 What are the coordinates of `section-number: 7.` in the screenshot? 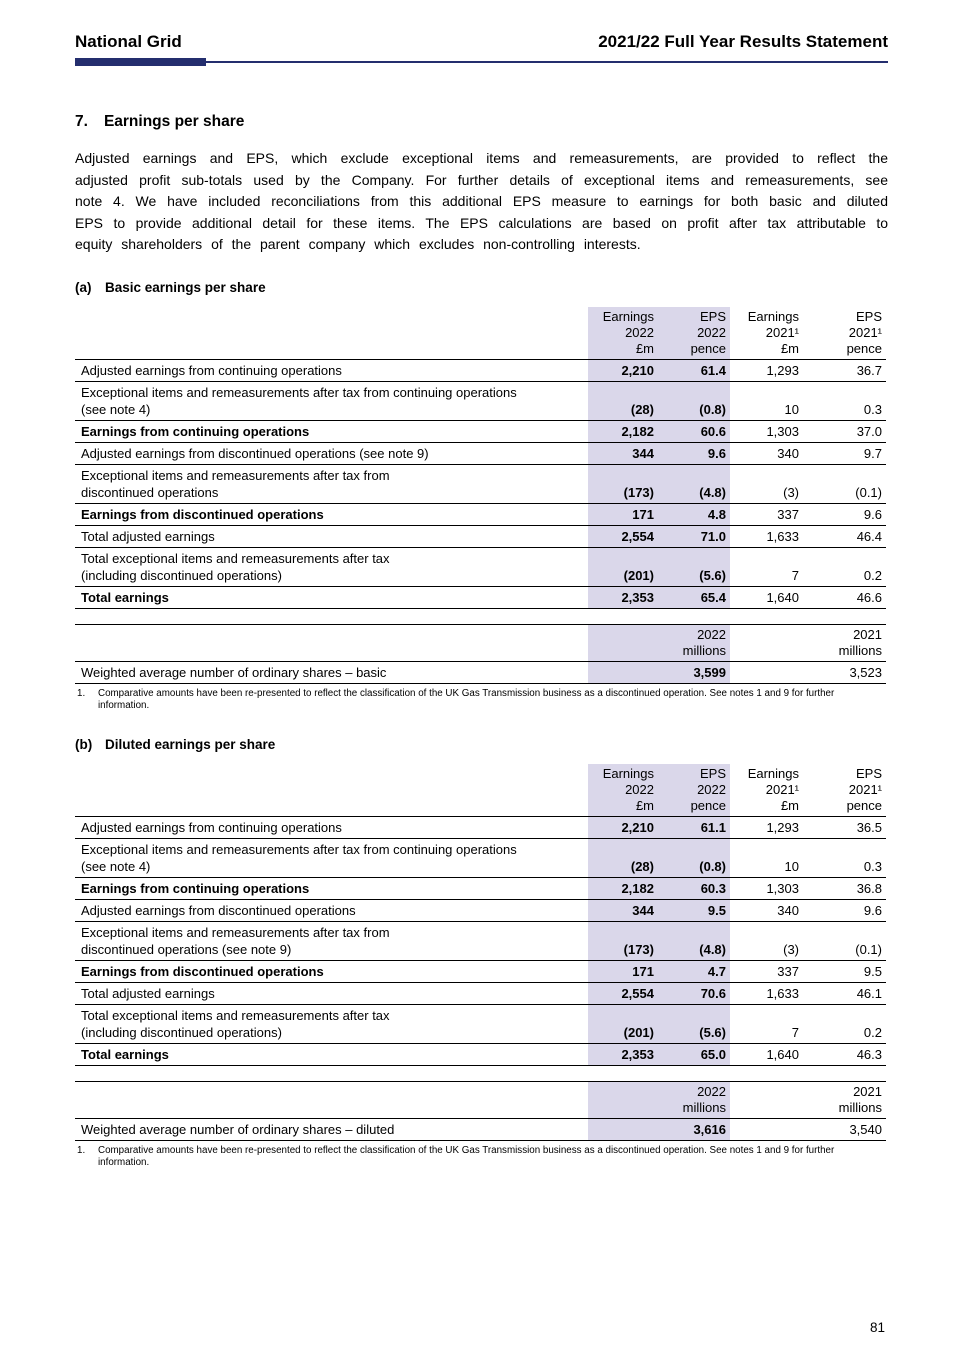 It's located at (81, 121).